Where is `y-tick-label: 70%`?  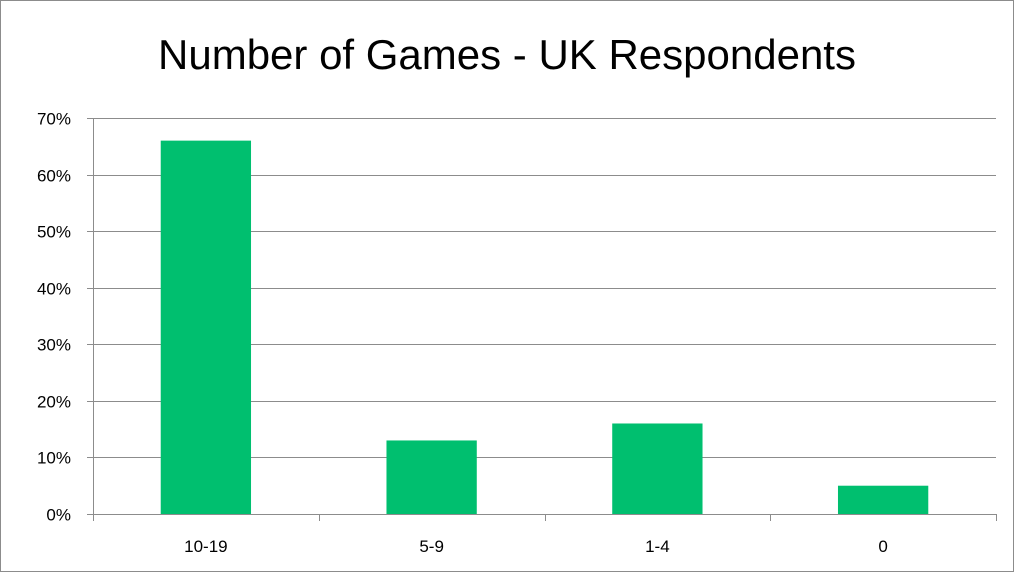 y-tick-label: 70% is located at coordinates (54, 119).